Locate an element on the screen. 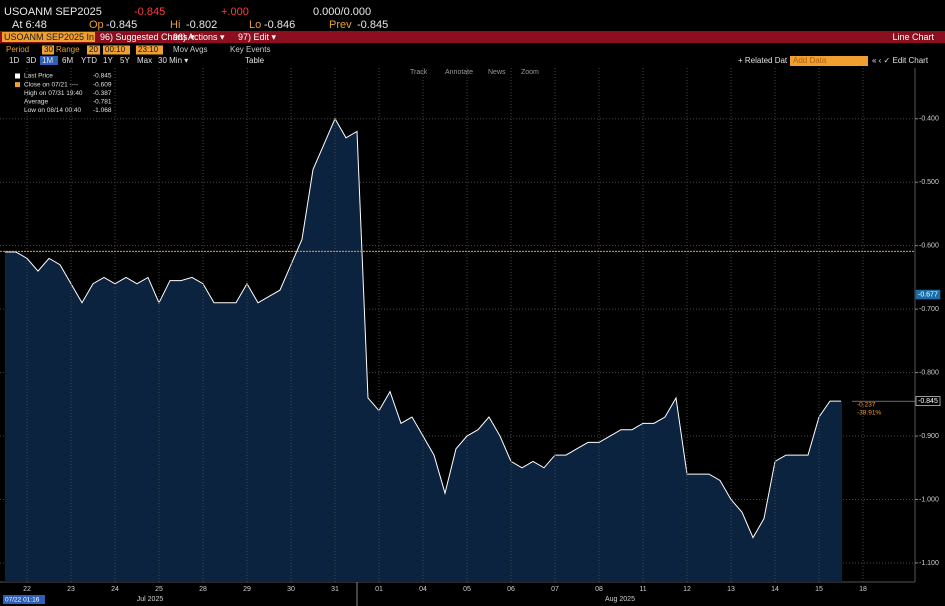  quote-value: -0.802 is located at coordinates (201, 25).